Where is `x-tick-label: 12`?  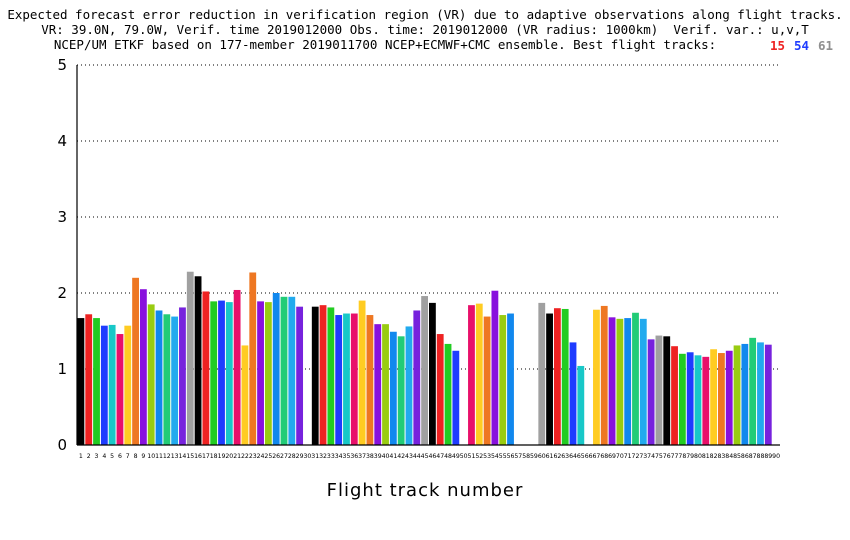 x-tick-label: 12 is located at coordinates (167, 456).